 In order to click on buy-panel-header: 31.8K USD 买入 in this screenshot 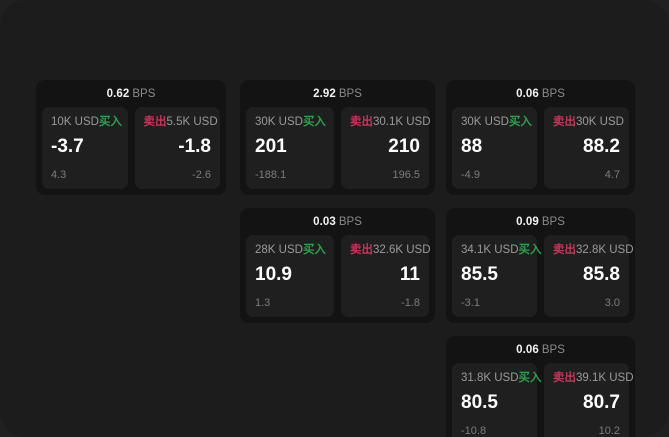, I will do `click(501, 378)`.